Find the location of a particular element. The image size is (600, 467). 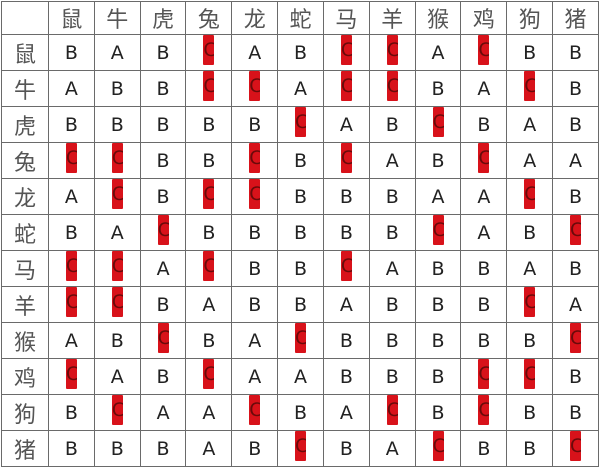

row-header: 狗 is located at coordinates (25, 412).